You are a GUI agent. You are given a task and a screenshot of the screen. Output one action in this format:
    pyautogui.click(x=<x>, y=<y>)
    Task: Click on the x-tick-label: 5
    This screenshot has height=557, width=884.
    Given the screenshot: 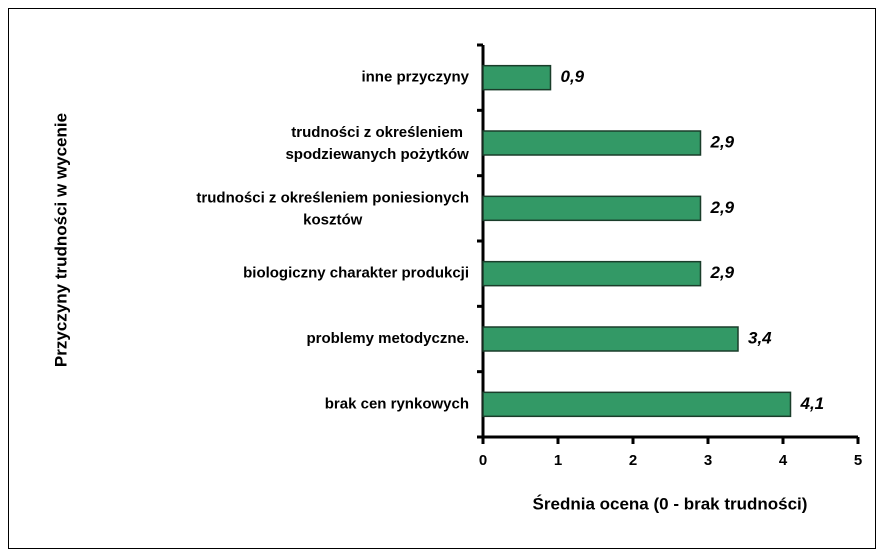 What is the action you would take?
    pyautogui.click(x=858, y=460)
    